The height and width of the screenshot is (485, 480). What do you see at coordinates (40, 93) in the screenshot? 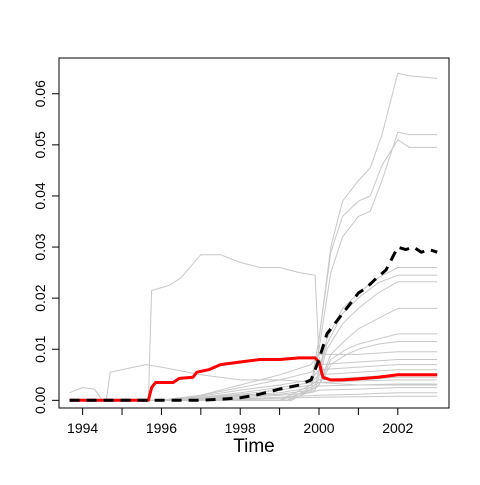
I see `y-tick-label: 0.06` at bounding box center [40, 93].